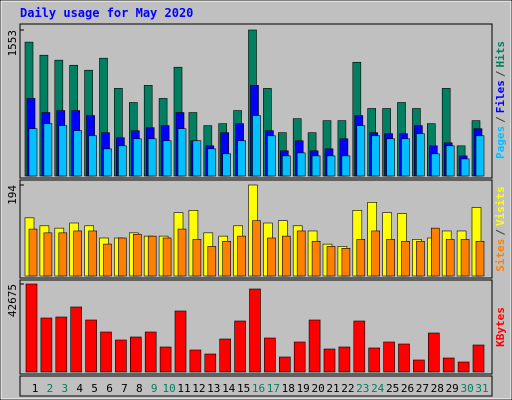 Image resolution: width=512 pixels, height=400 pixels. What do you see at coordinates (500, 229) in the screenshot?
I see `legend: Sites / Visits` at bounding box center [500, 229].